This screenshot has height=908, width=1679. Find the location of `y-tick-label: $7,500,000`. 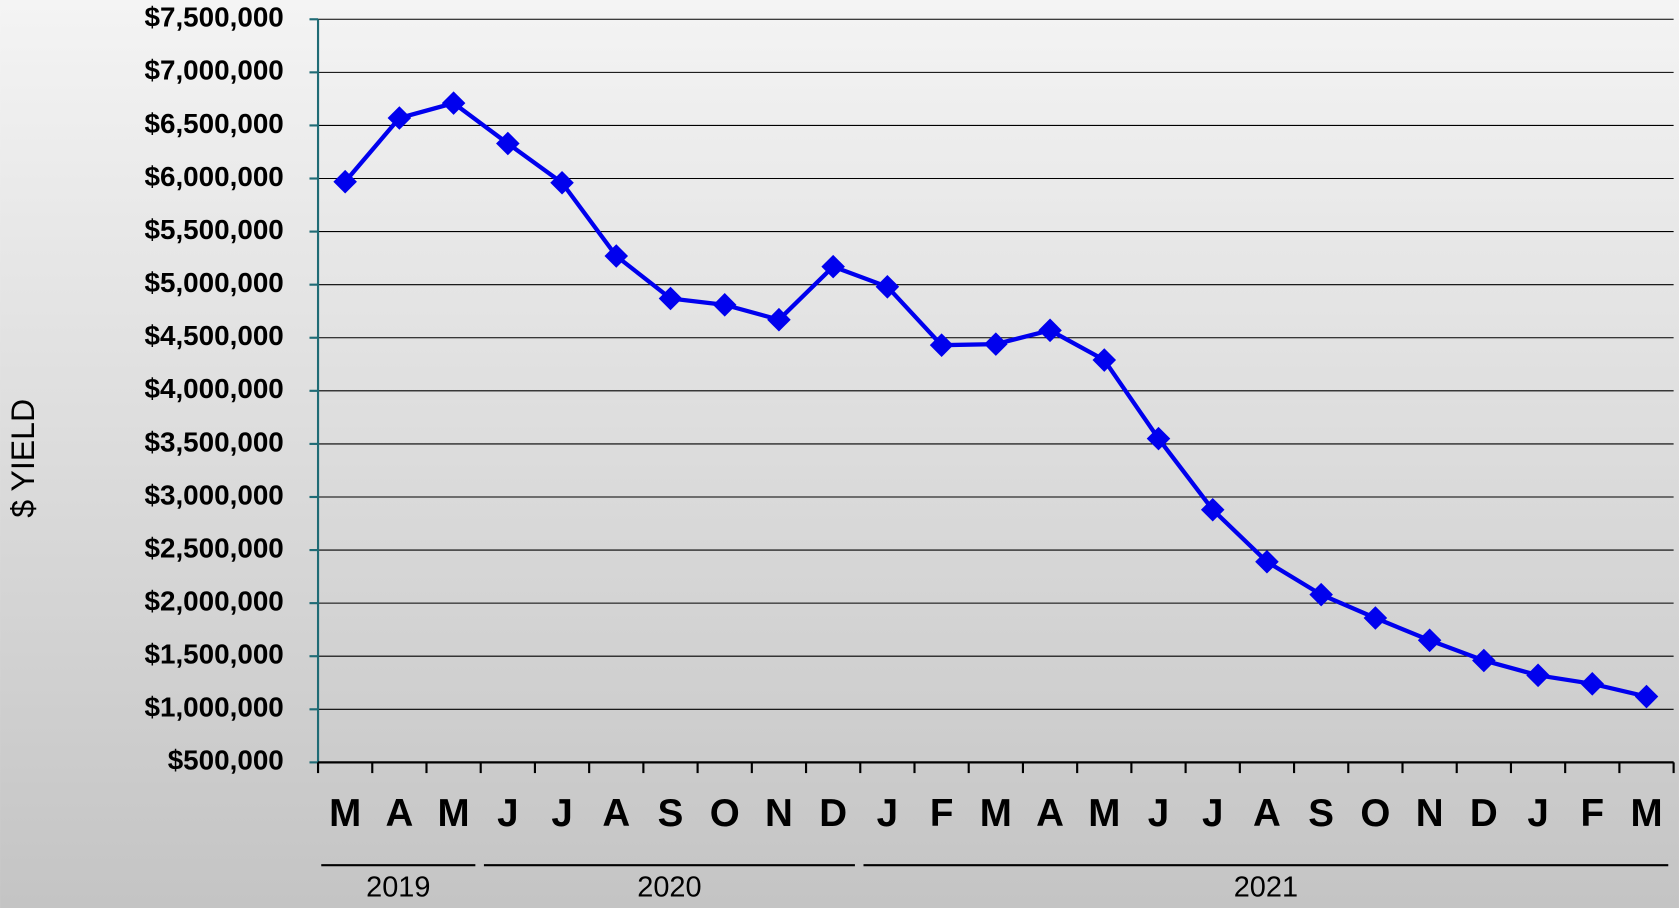

y-tick-label: $7,500,000 is located at coordinates (213, 17).